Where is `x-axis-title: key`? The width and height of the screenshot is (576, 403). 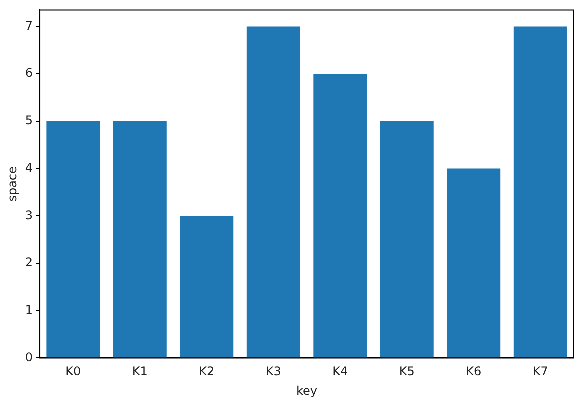
x-axis-title: key is located at coordinates (307, 391).